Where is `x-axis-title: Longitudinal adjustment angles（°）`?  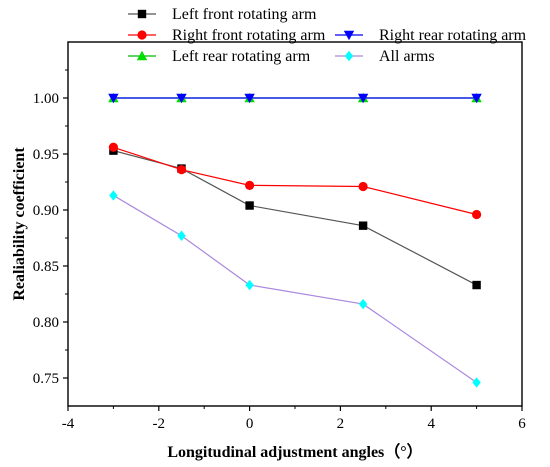 x-axis-title: Longitudinal adjustment angles（°） is located at coordinates (294, 452).